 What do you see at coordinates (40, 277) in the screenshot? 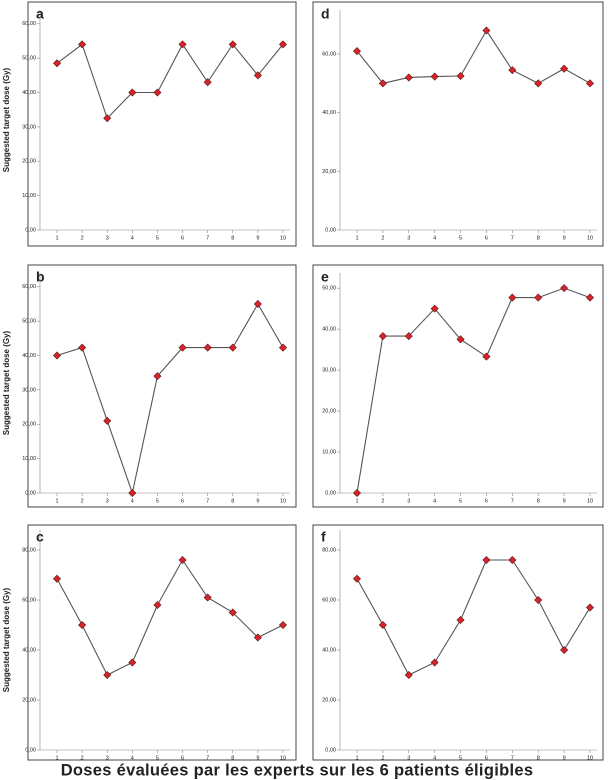
I see `panel-label: b` at bounding box center [40, 277].